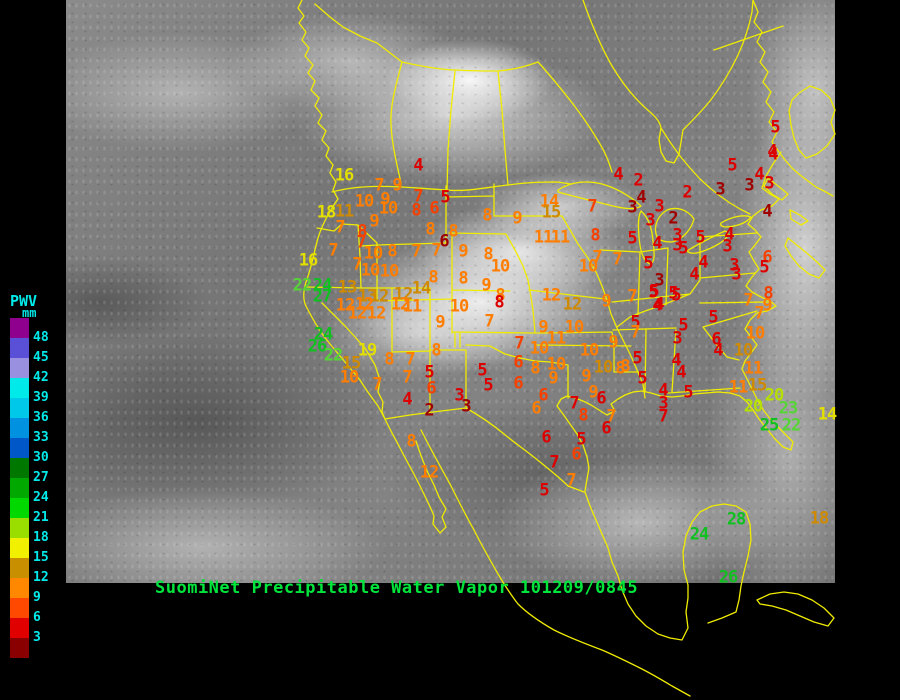 Image resolution: width=900 pixels, height=700 pixels. I want to click on state-borders-plains, so click(545, 291).